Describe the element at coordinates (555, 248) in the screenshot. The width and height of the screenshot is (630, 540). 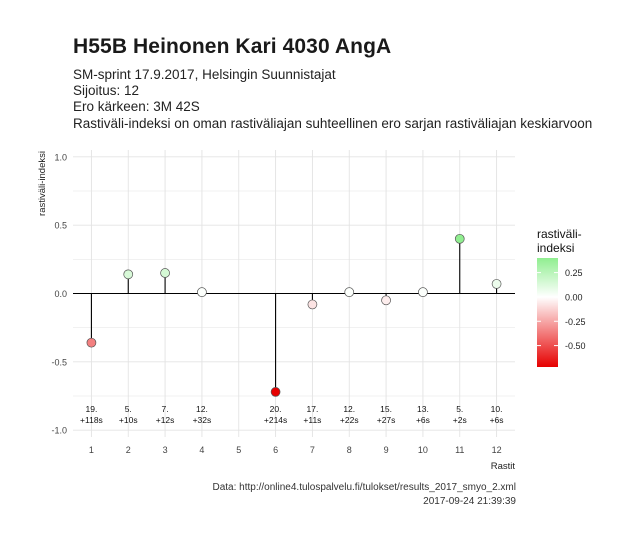
I see `legend-title-line-2: indeksi` at that location.